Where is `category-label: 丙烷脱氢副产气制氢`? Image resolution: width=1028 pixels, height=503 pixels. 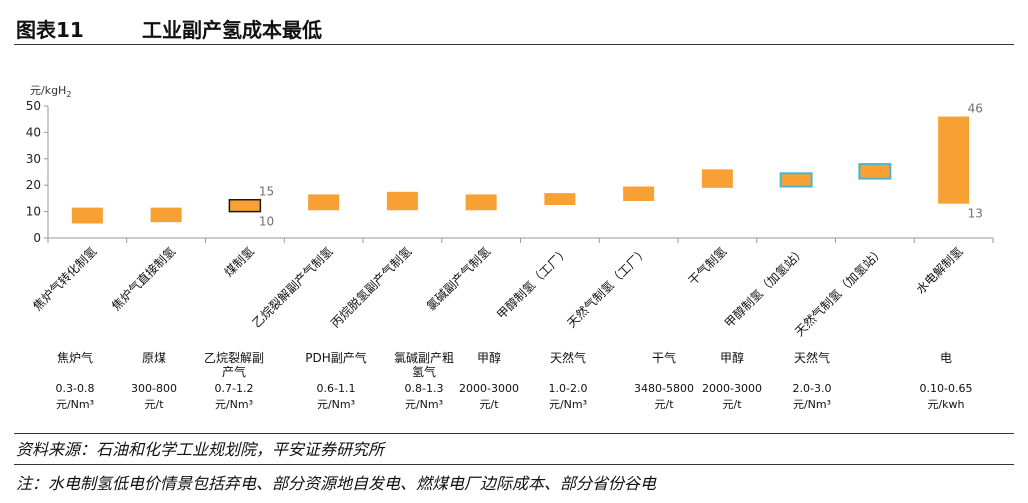
category-label: 丙烷脱氢副产气制氢 is located at coordinates (371, 287).